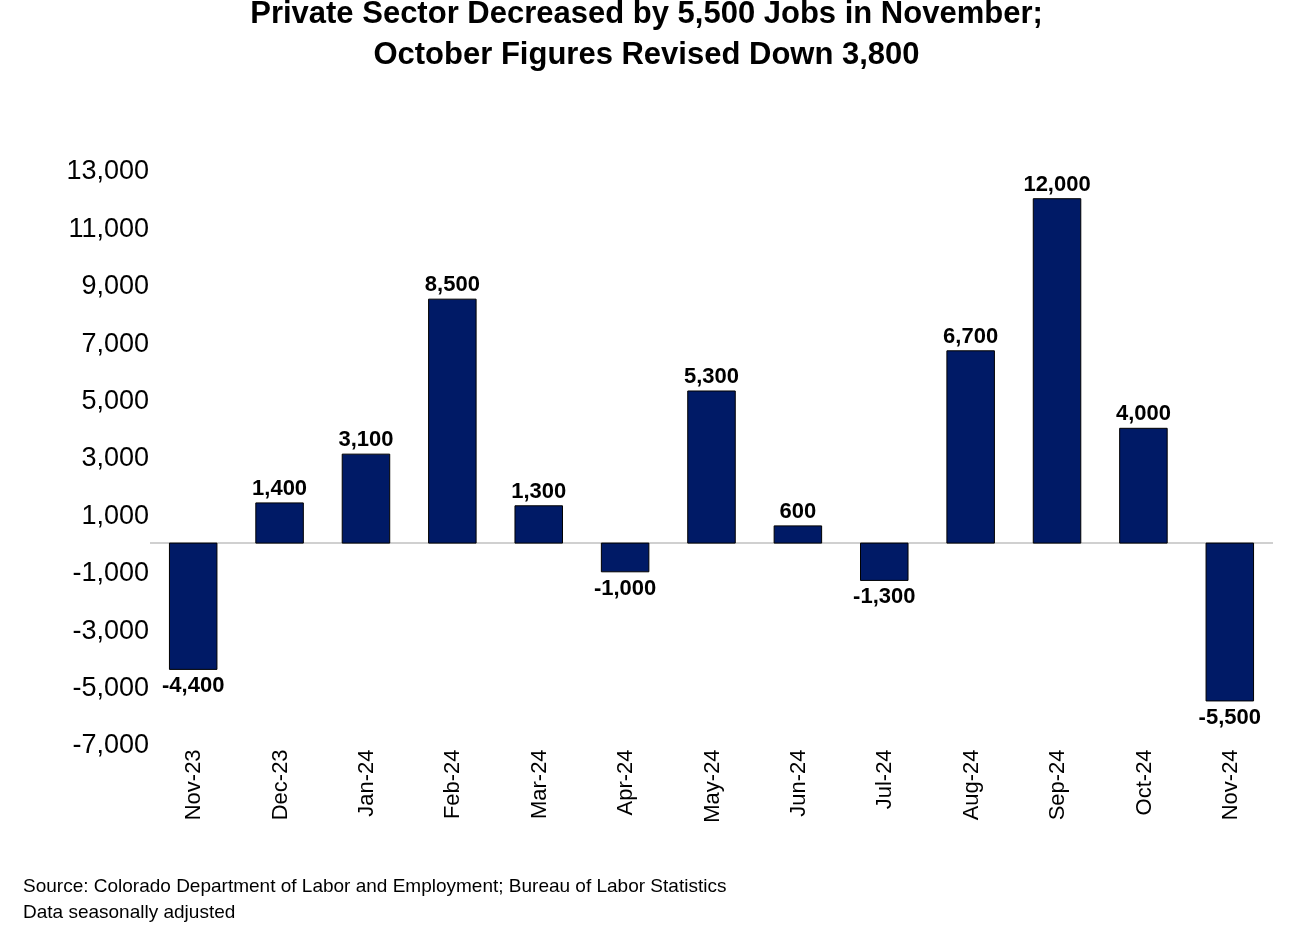 The width and height of the screenshot is (1293, 934). I want to click on x-tick-label: Nov-24, so click(1229, 785).